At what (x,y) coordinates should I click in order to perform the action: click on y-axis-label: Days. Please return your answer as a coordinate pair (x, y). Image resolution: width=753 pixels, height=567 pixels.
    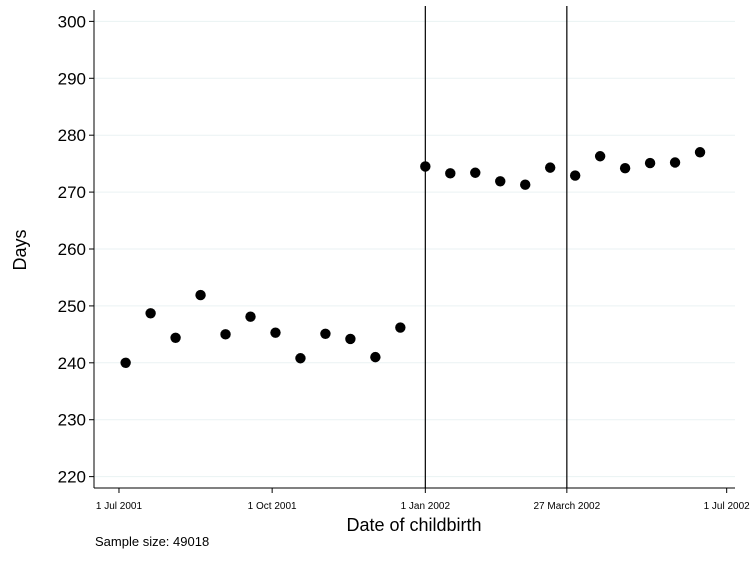
    Looking at the image, I should click on (20, 249).